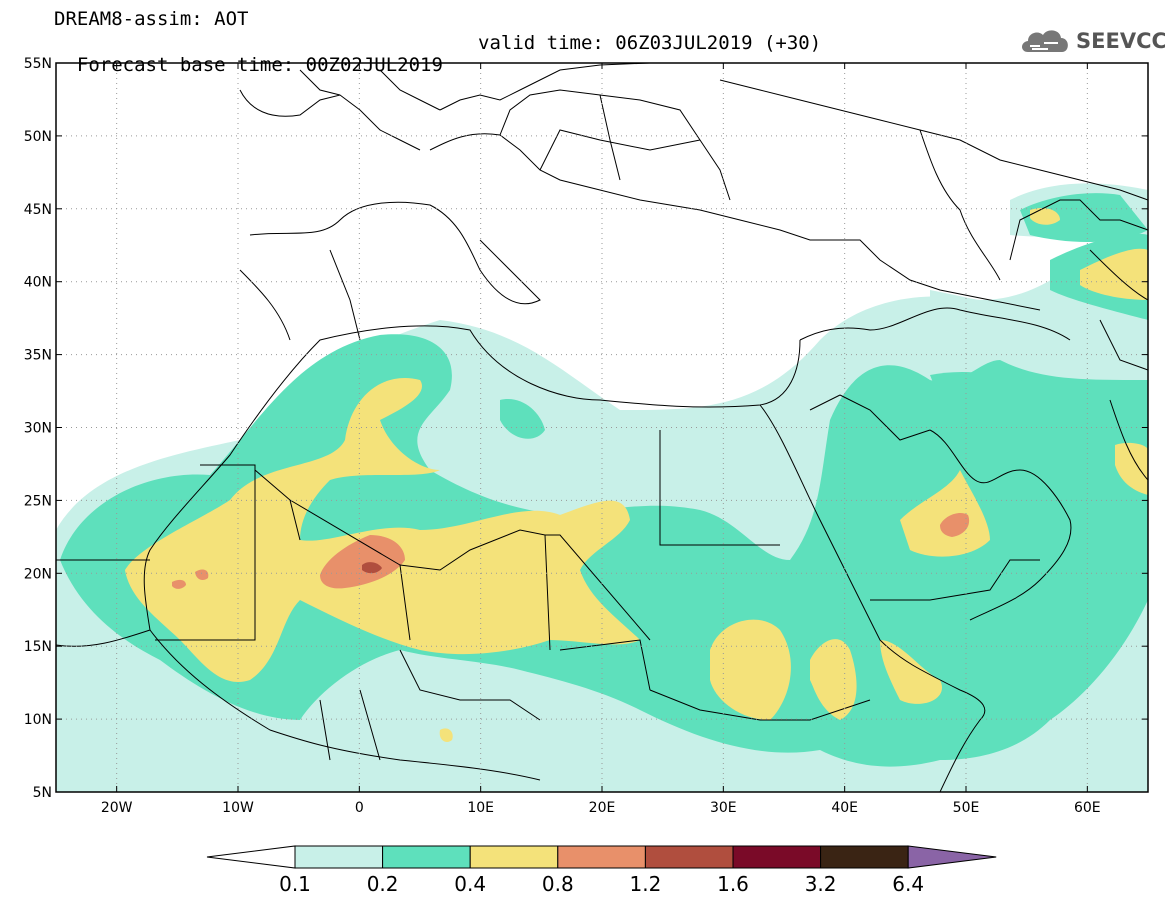 The height and width of the screenshot is (905, 1165). Describe the element at coordinates (1120, 41) in the screenshot. I see `logo-text: SEEVCCC` at that location.